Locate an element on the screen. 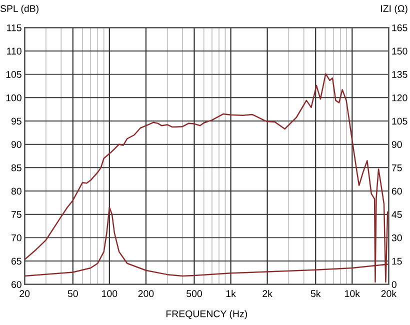 This screenshot has height=325, width=410. y2-tick-label: 30 is located at coordinates (397, 238).